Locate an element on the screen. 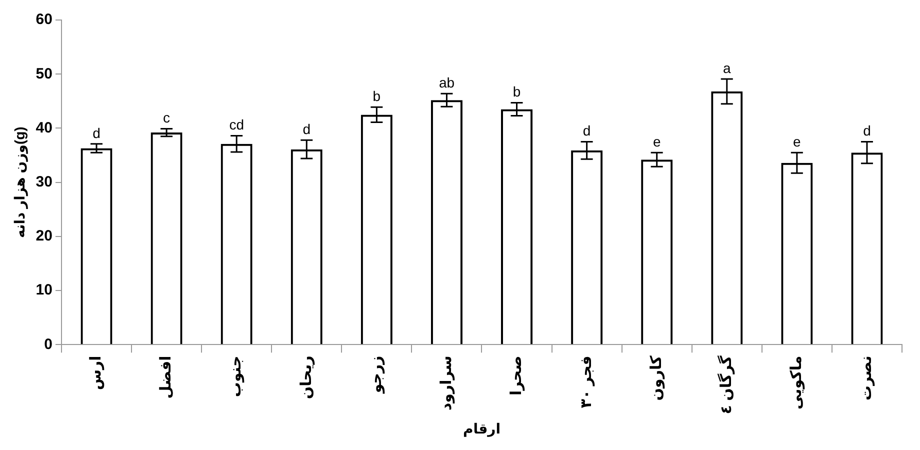 This screenshot has height=450, width=920. y-tick-label: 60 is located at coordinates (44, 19).